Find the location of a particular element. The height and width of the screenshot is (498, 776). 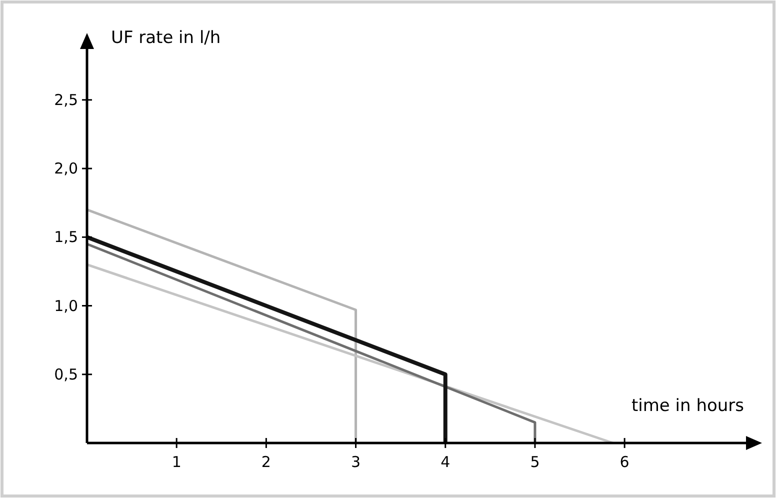

y-tick-label: 1,0 is located at coordinates (66, 305).